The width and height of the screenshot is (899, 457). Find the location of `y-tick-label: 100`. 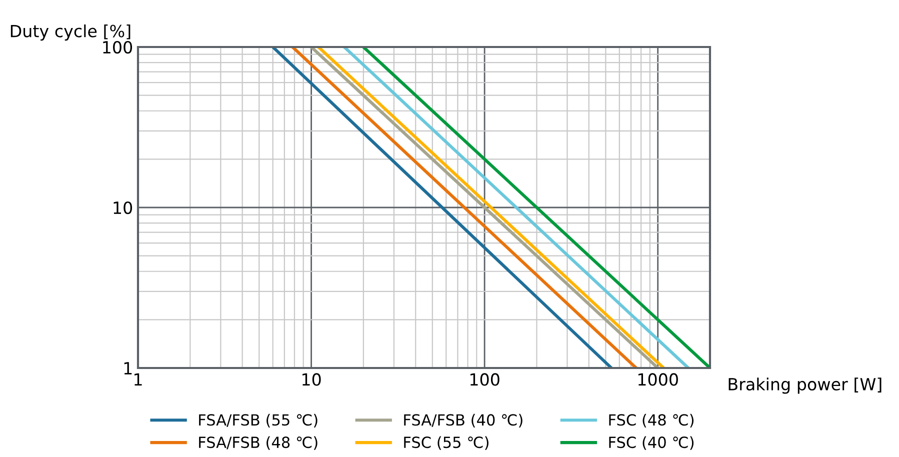

y-tick-label: 100 is located at coordinates (117, 47).